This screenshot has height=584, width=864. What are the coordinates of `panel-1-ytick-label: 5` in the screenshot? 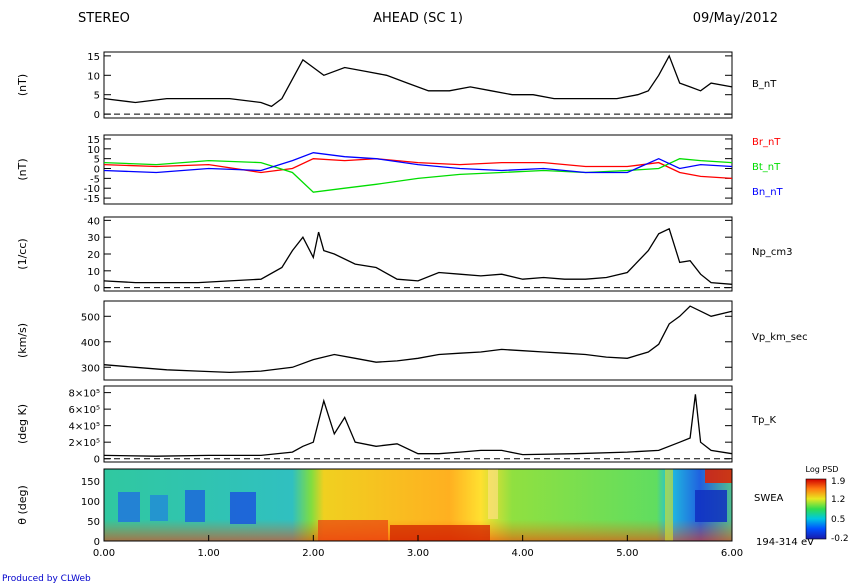 It's located at (97, 160).